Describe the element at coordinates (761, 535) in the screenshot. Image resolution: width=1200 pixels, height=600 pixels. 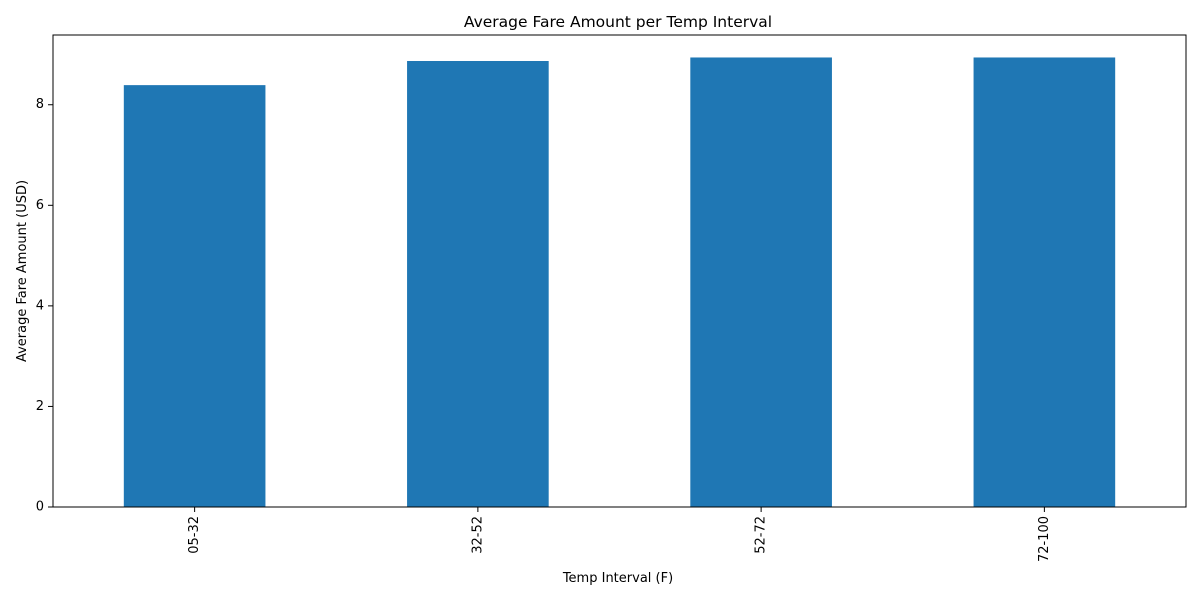
I see `x-tick-label: 52-72` at that location.